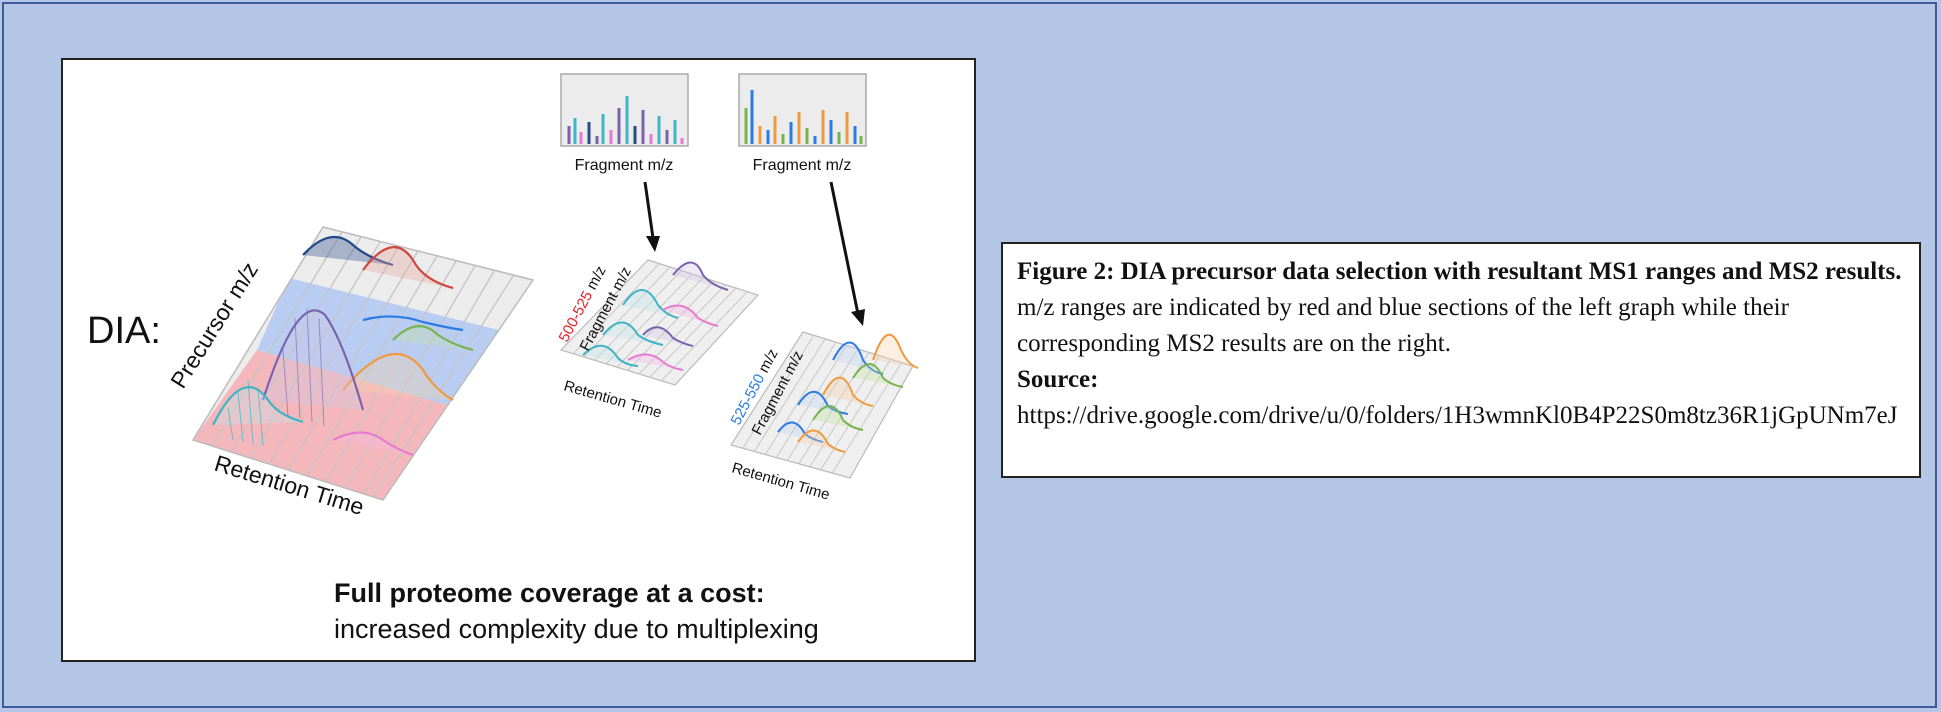  I want to click on spectrum-left: Fragment m/z, so click(624, 123).